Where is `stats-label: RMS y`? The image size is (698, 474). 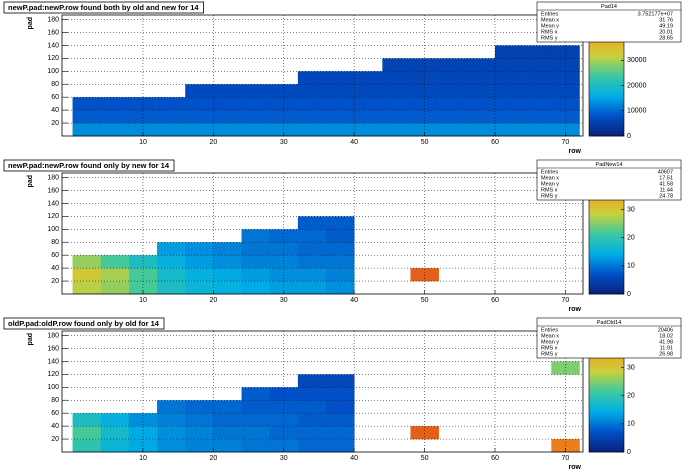 stats-label: RMS y is located at coordinates (549, 196).